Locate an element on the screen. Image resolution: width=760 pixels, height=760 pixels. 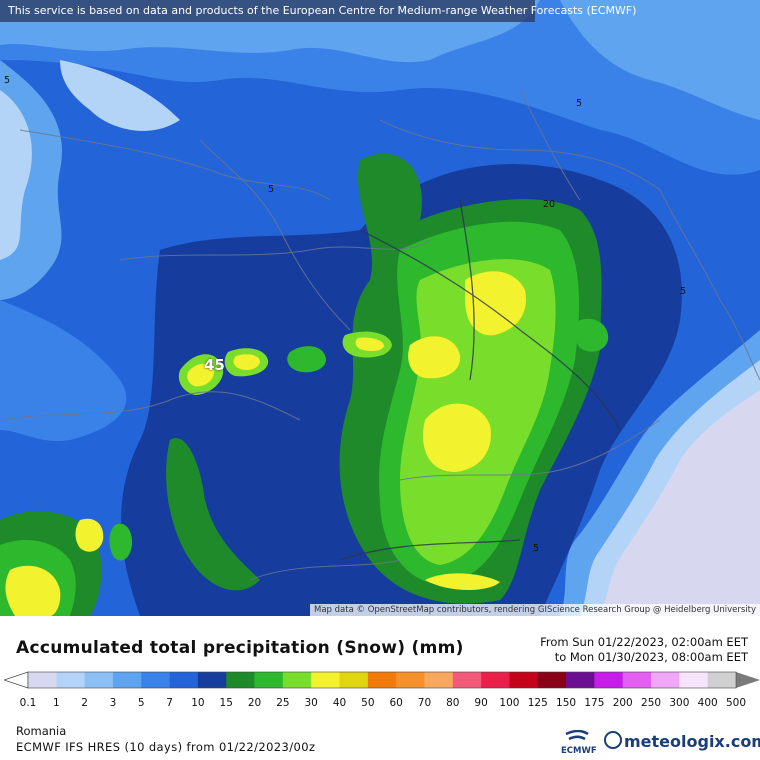
legend-tick-label: 70 is located at coordinates (424, 703).